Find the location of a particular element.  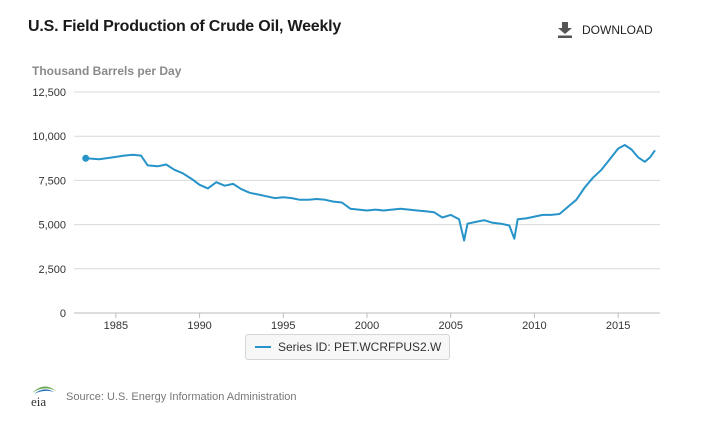

y-tick-label: 2,500 is located at coordinates (52, 270).